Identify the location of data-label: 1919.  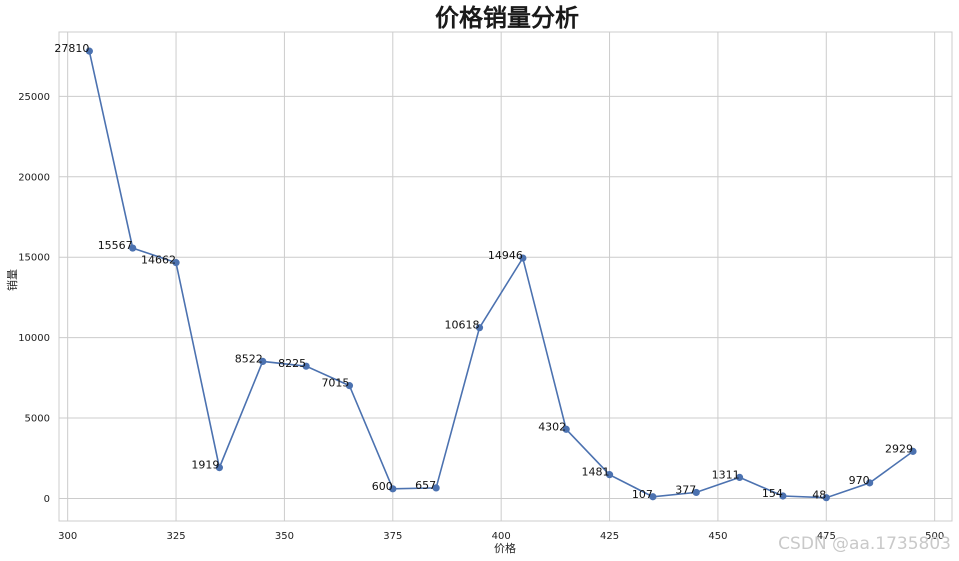
(205, 465).